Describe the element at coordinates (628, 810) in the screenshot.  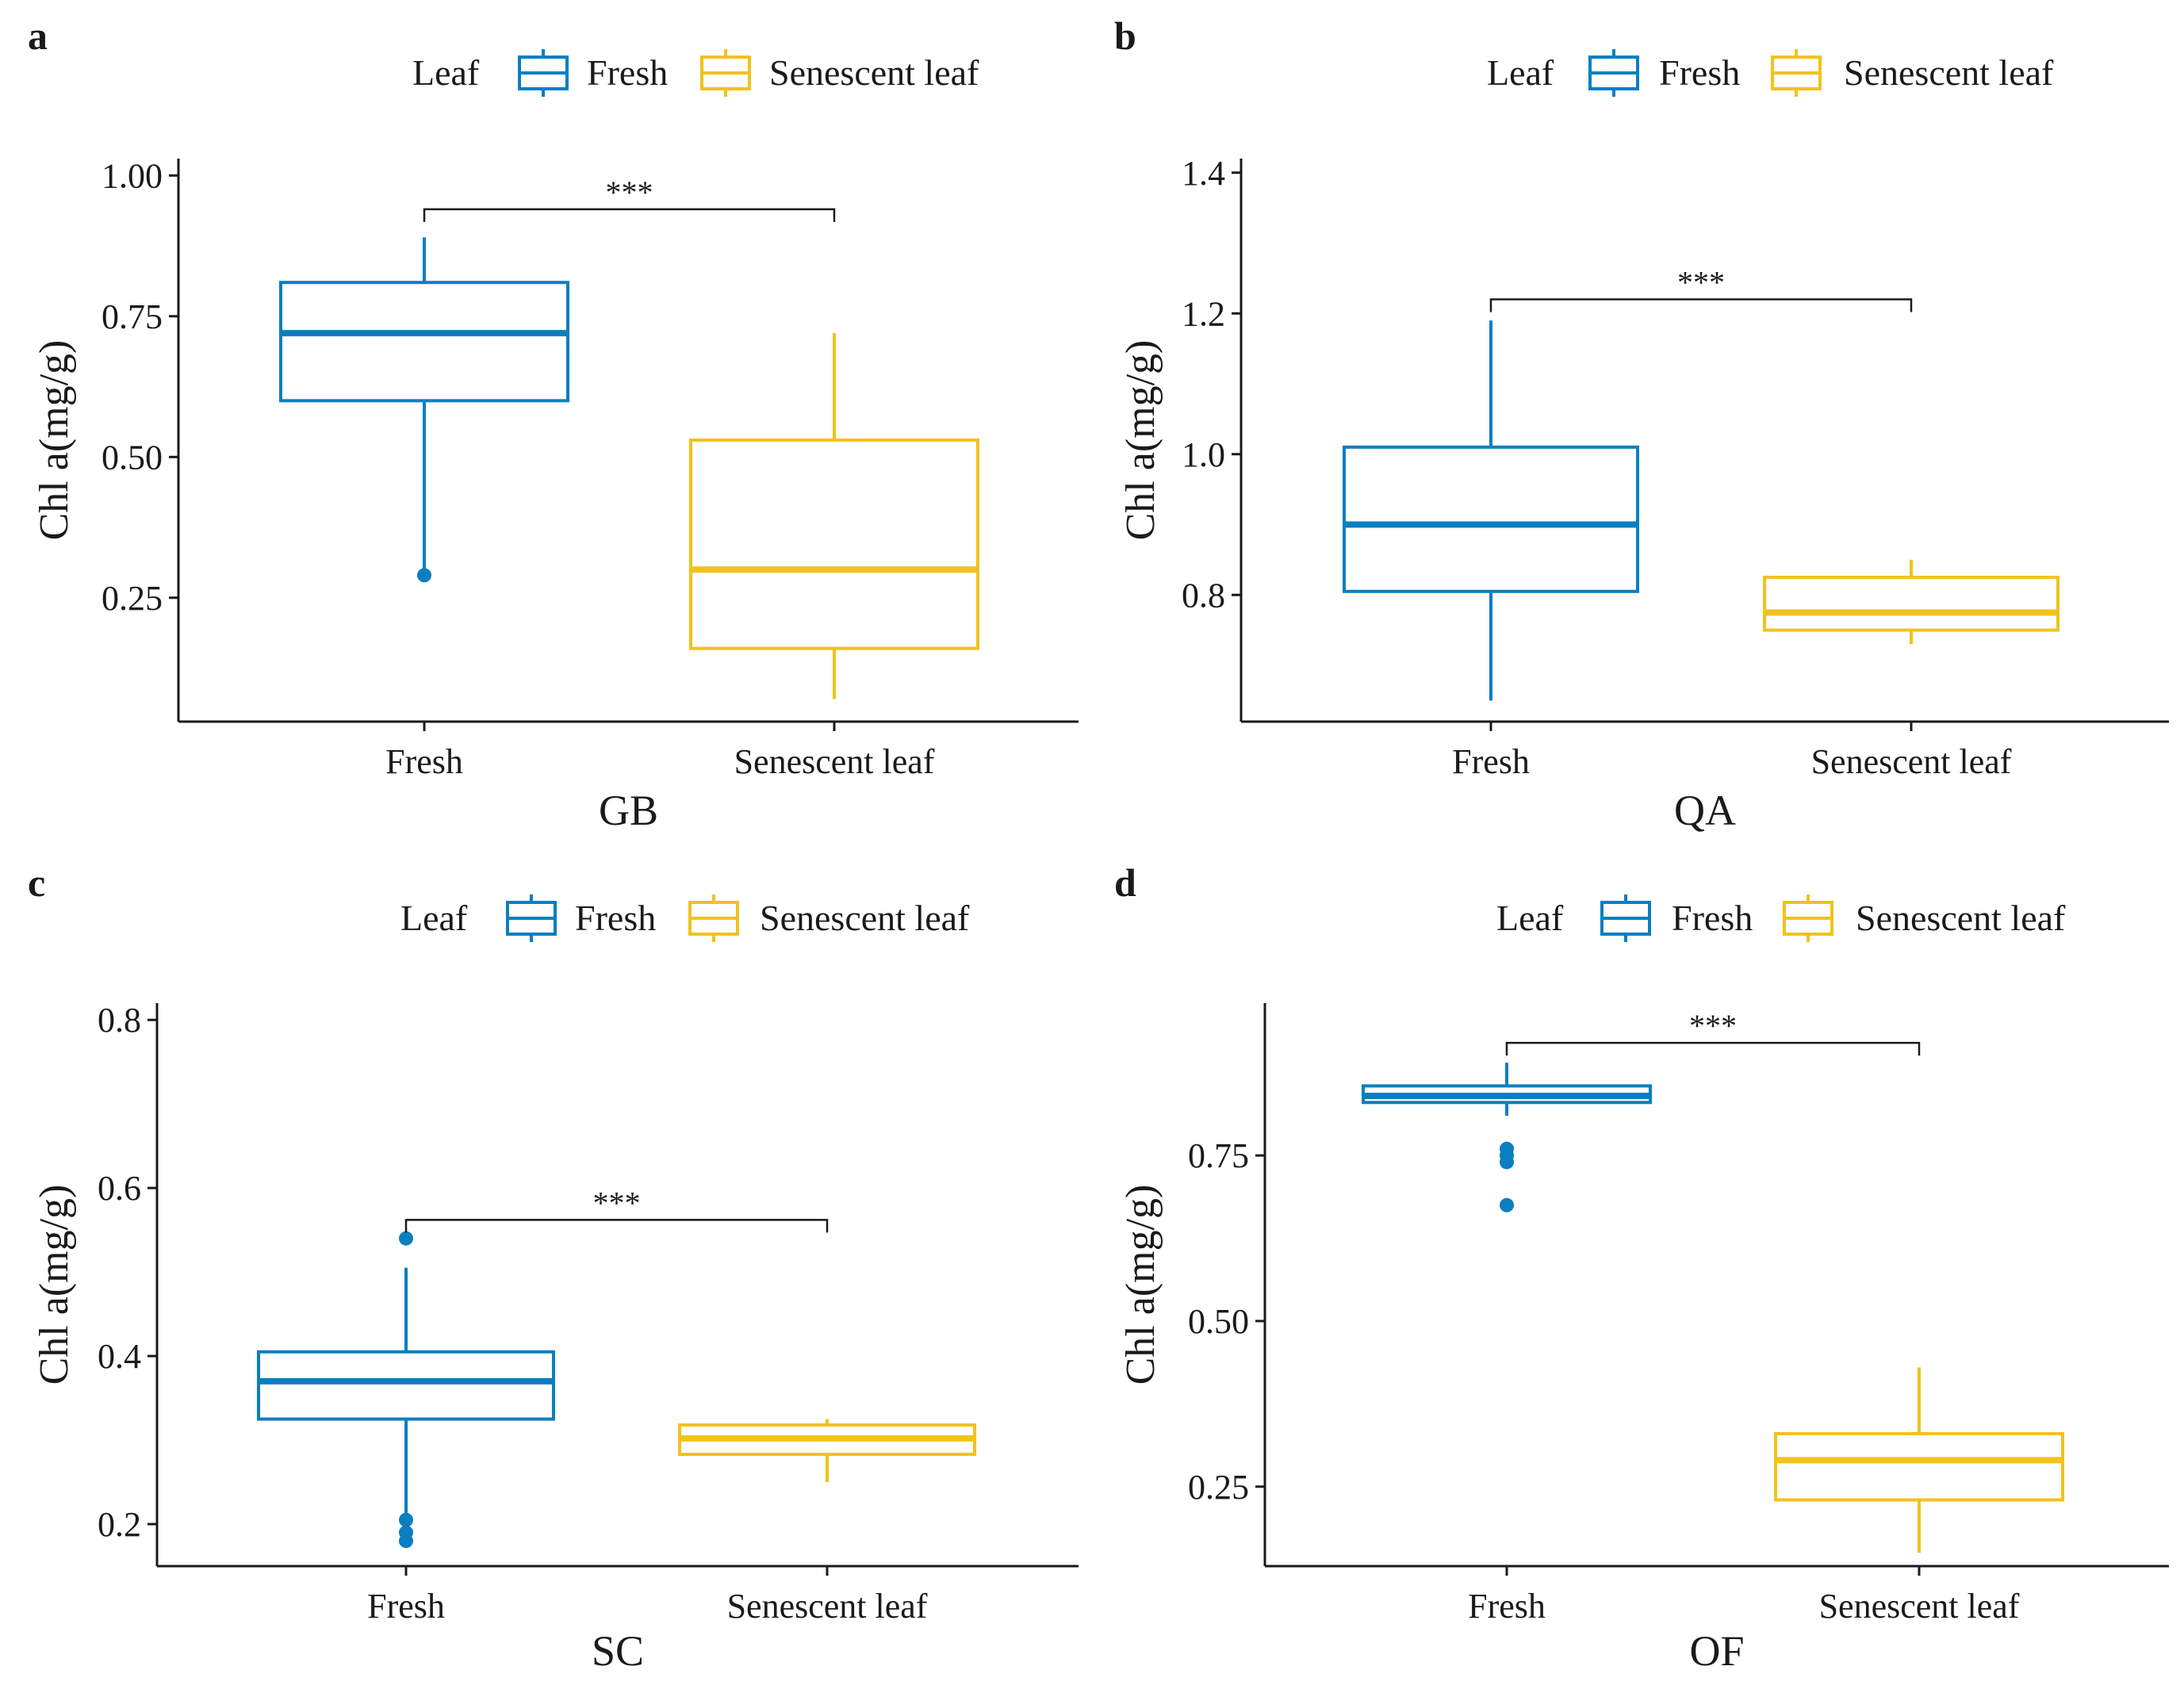
I see `x-axis-title: GB` at that location.